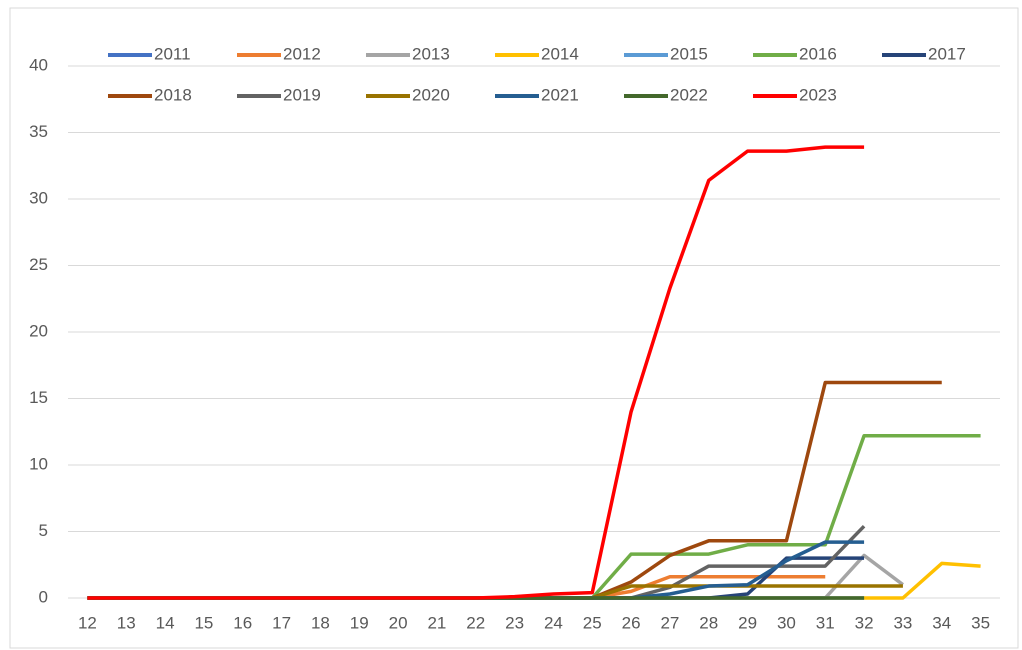 The height and width of the screenshot is (650, 1022). Describe the element at coordinates (947, 53) in the screenshot. I see `legend-label: 2017` at that location.